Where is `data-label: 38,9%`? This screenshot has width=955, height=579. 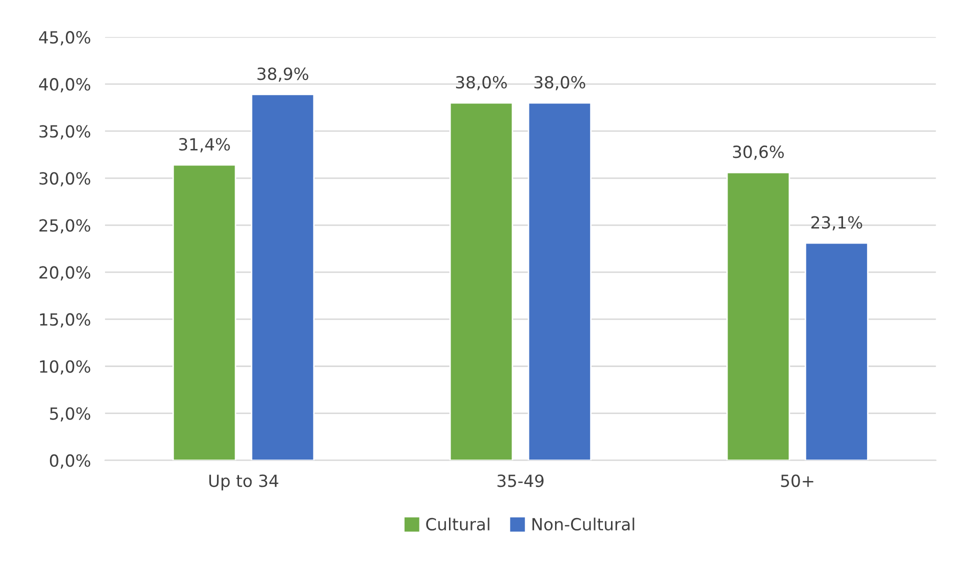 data-label: 38,9% is located at coordinates (283, 74).